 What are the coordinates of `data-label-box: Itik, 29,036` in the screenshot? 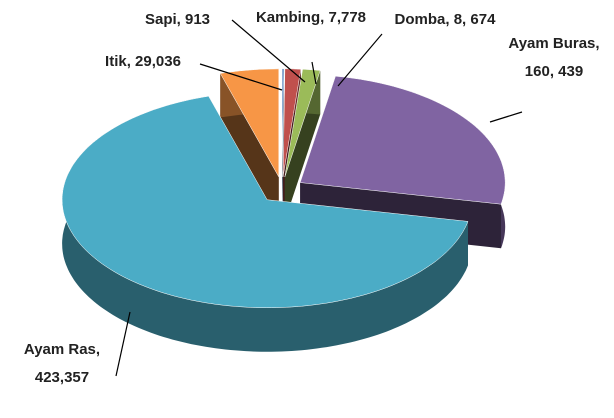 It's located at (143, 61).